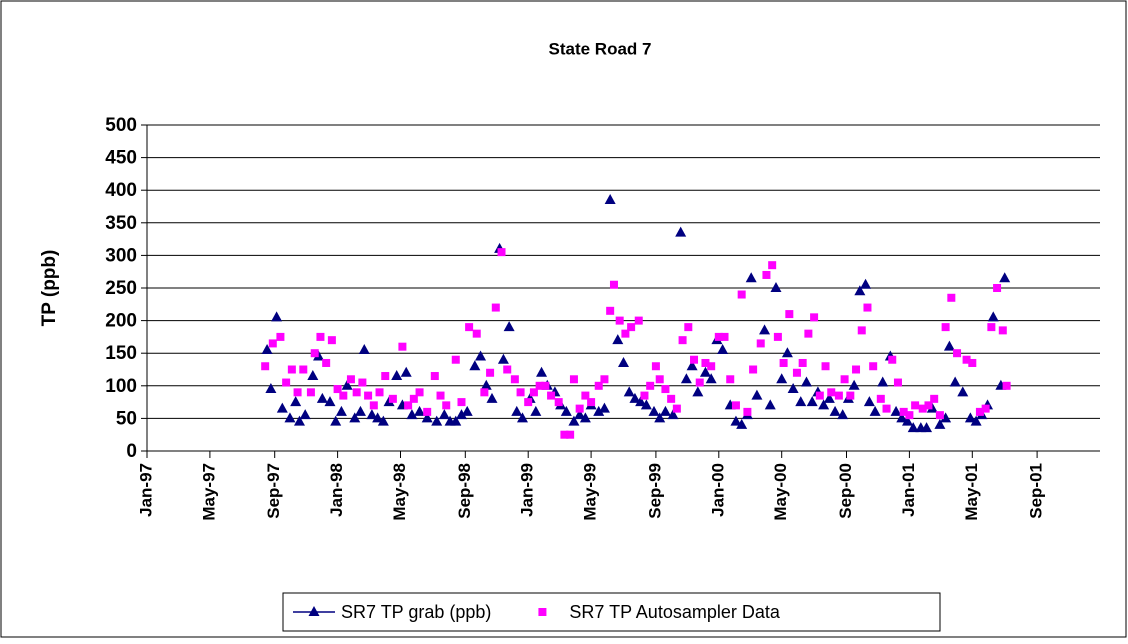  Describe the element at coordinates (971, 492) in the screenshot. I see `x-tick-label: May-01` at that location.